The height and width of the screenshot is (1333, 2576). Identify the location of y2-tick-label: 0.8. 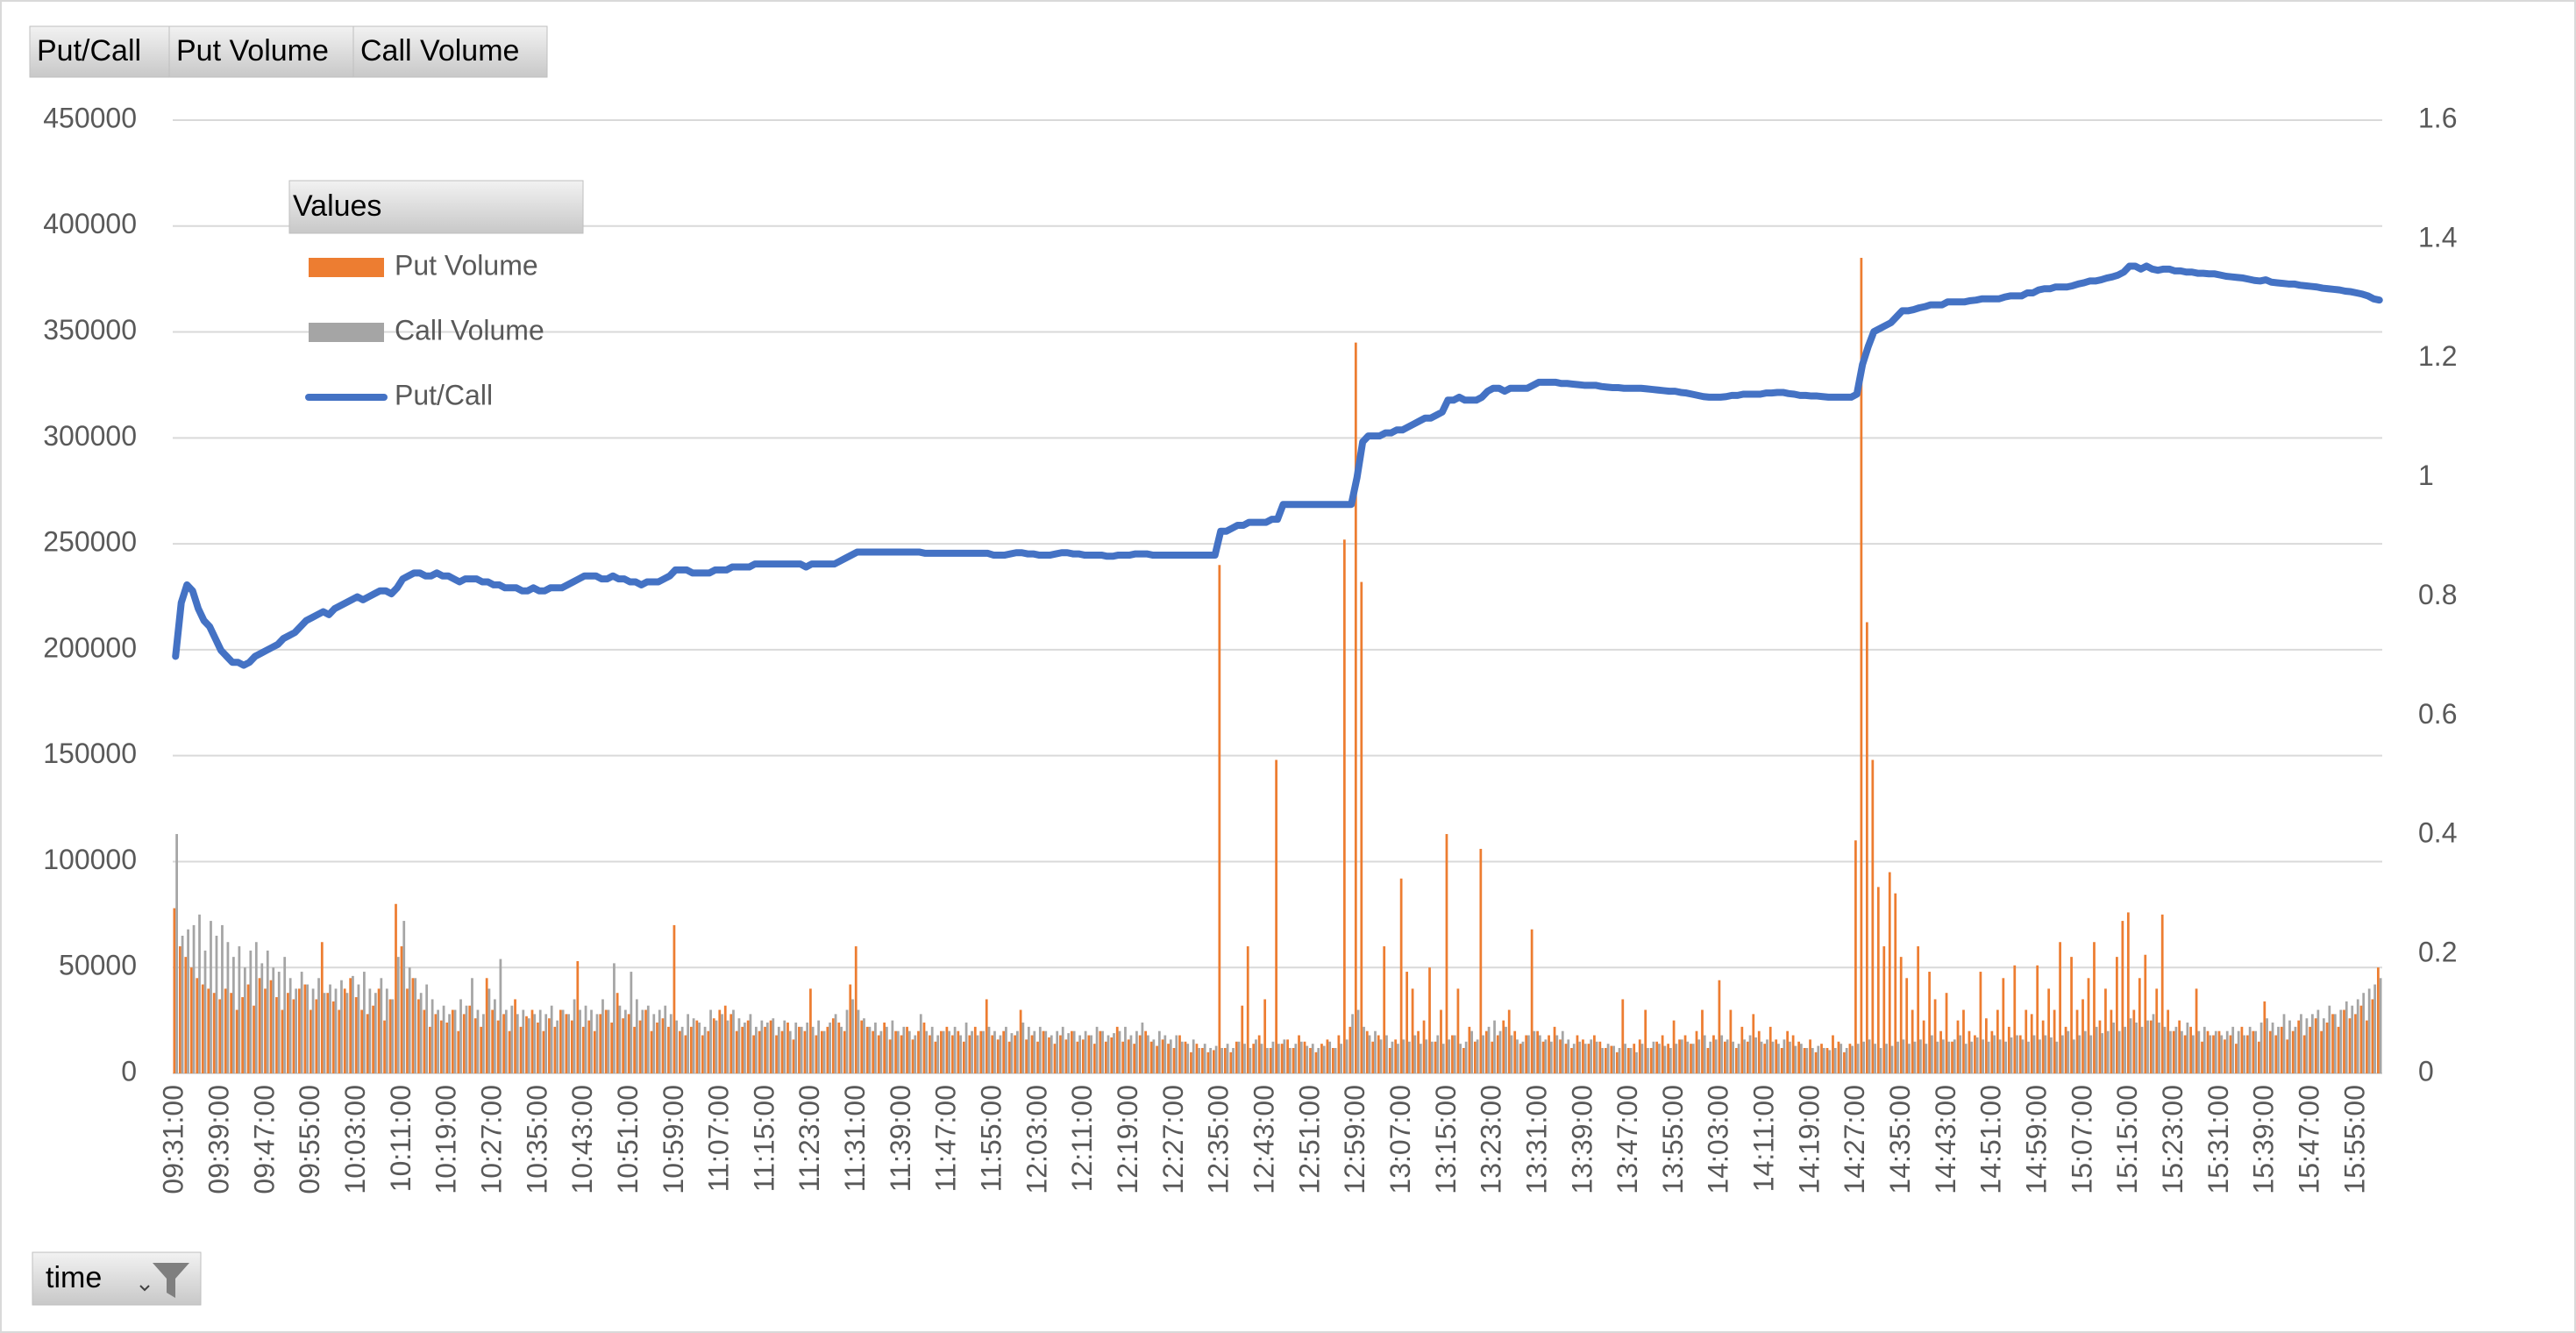
(2437, 595).